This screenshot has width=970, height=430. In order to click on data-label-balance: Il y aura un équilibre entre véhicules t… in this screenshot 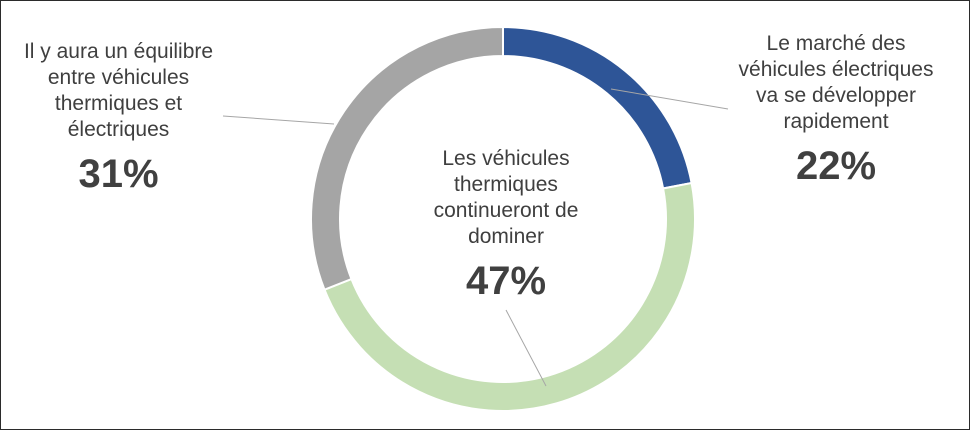, I will do `click(118, 118)`.